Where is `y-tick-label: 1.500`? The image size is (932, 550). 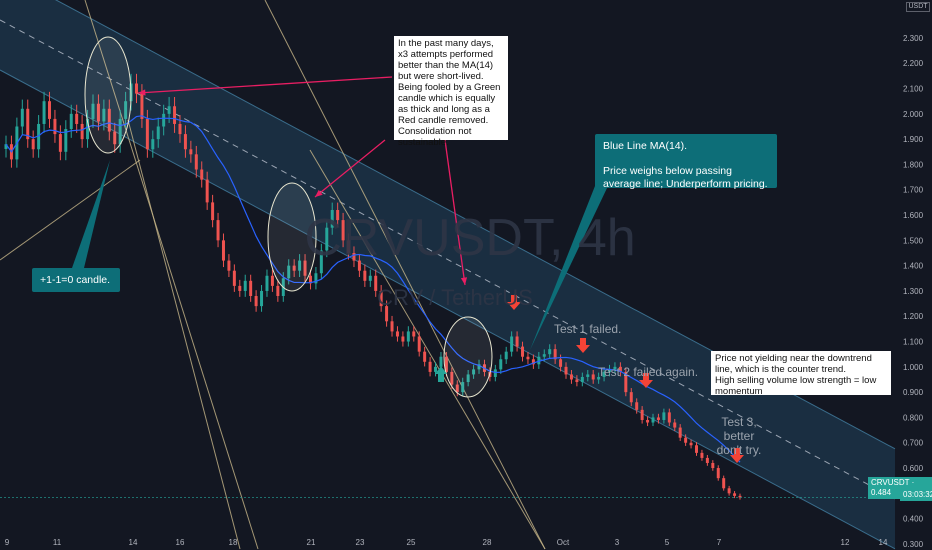 y-tick-label: 1.500 is located at coordinates (913, 240).